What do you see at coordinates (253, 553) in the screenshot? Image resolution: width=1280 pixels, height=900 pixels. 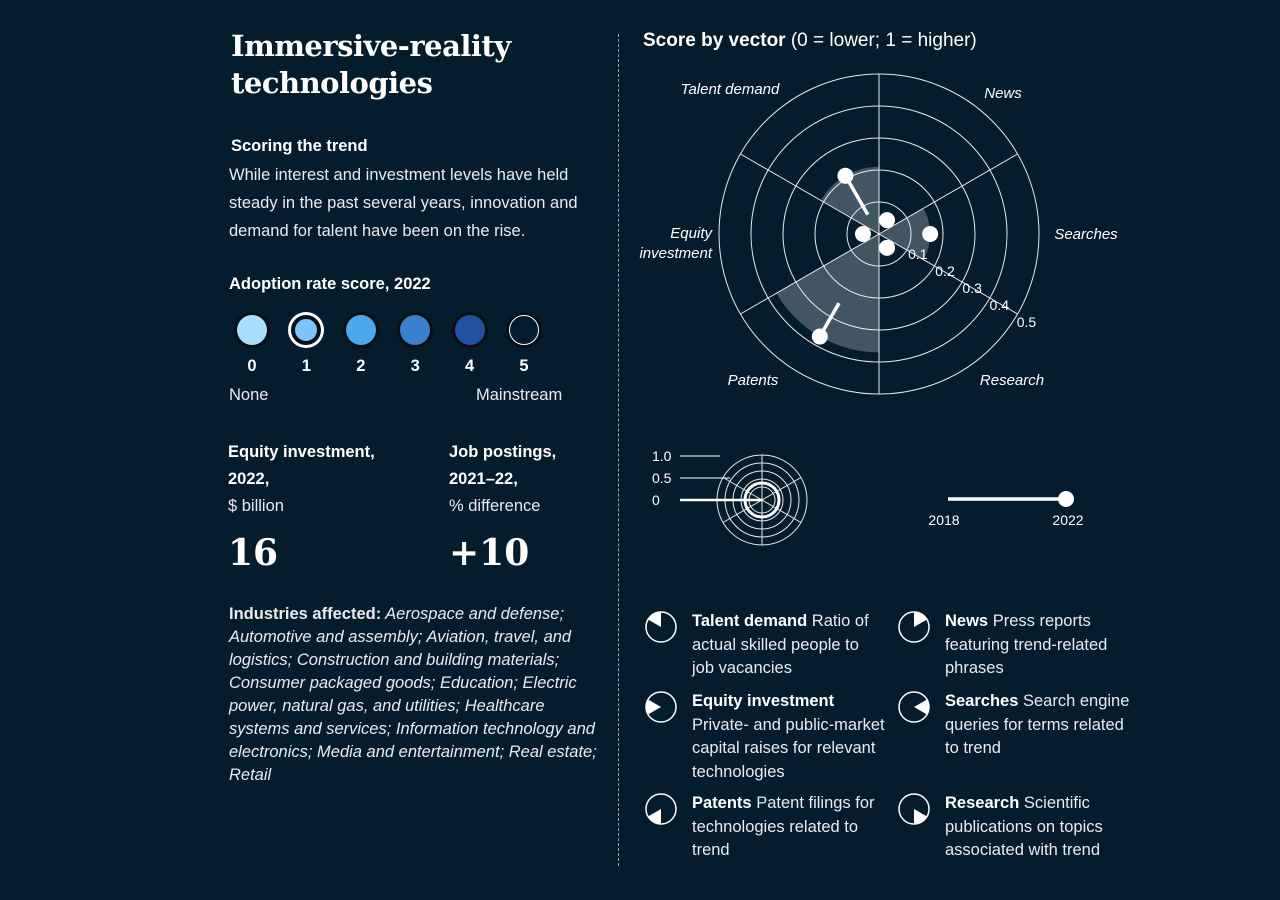 I see `equity-value: 16` at bounding box center [253, 553].